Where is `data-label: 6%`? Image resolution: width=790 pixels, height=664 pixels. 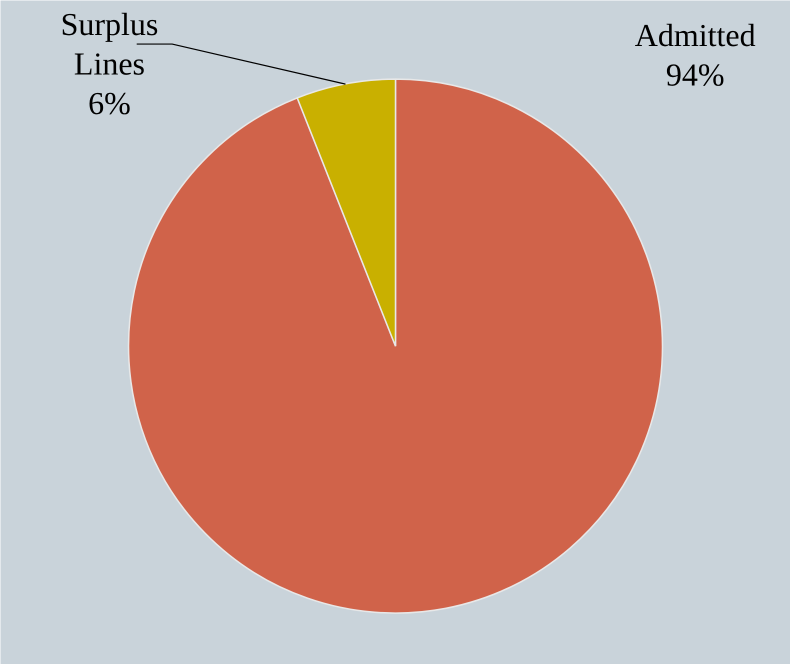 data-label: 6% is located at coordinates (109, 103).